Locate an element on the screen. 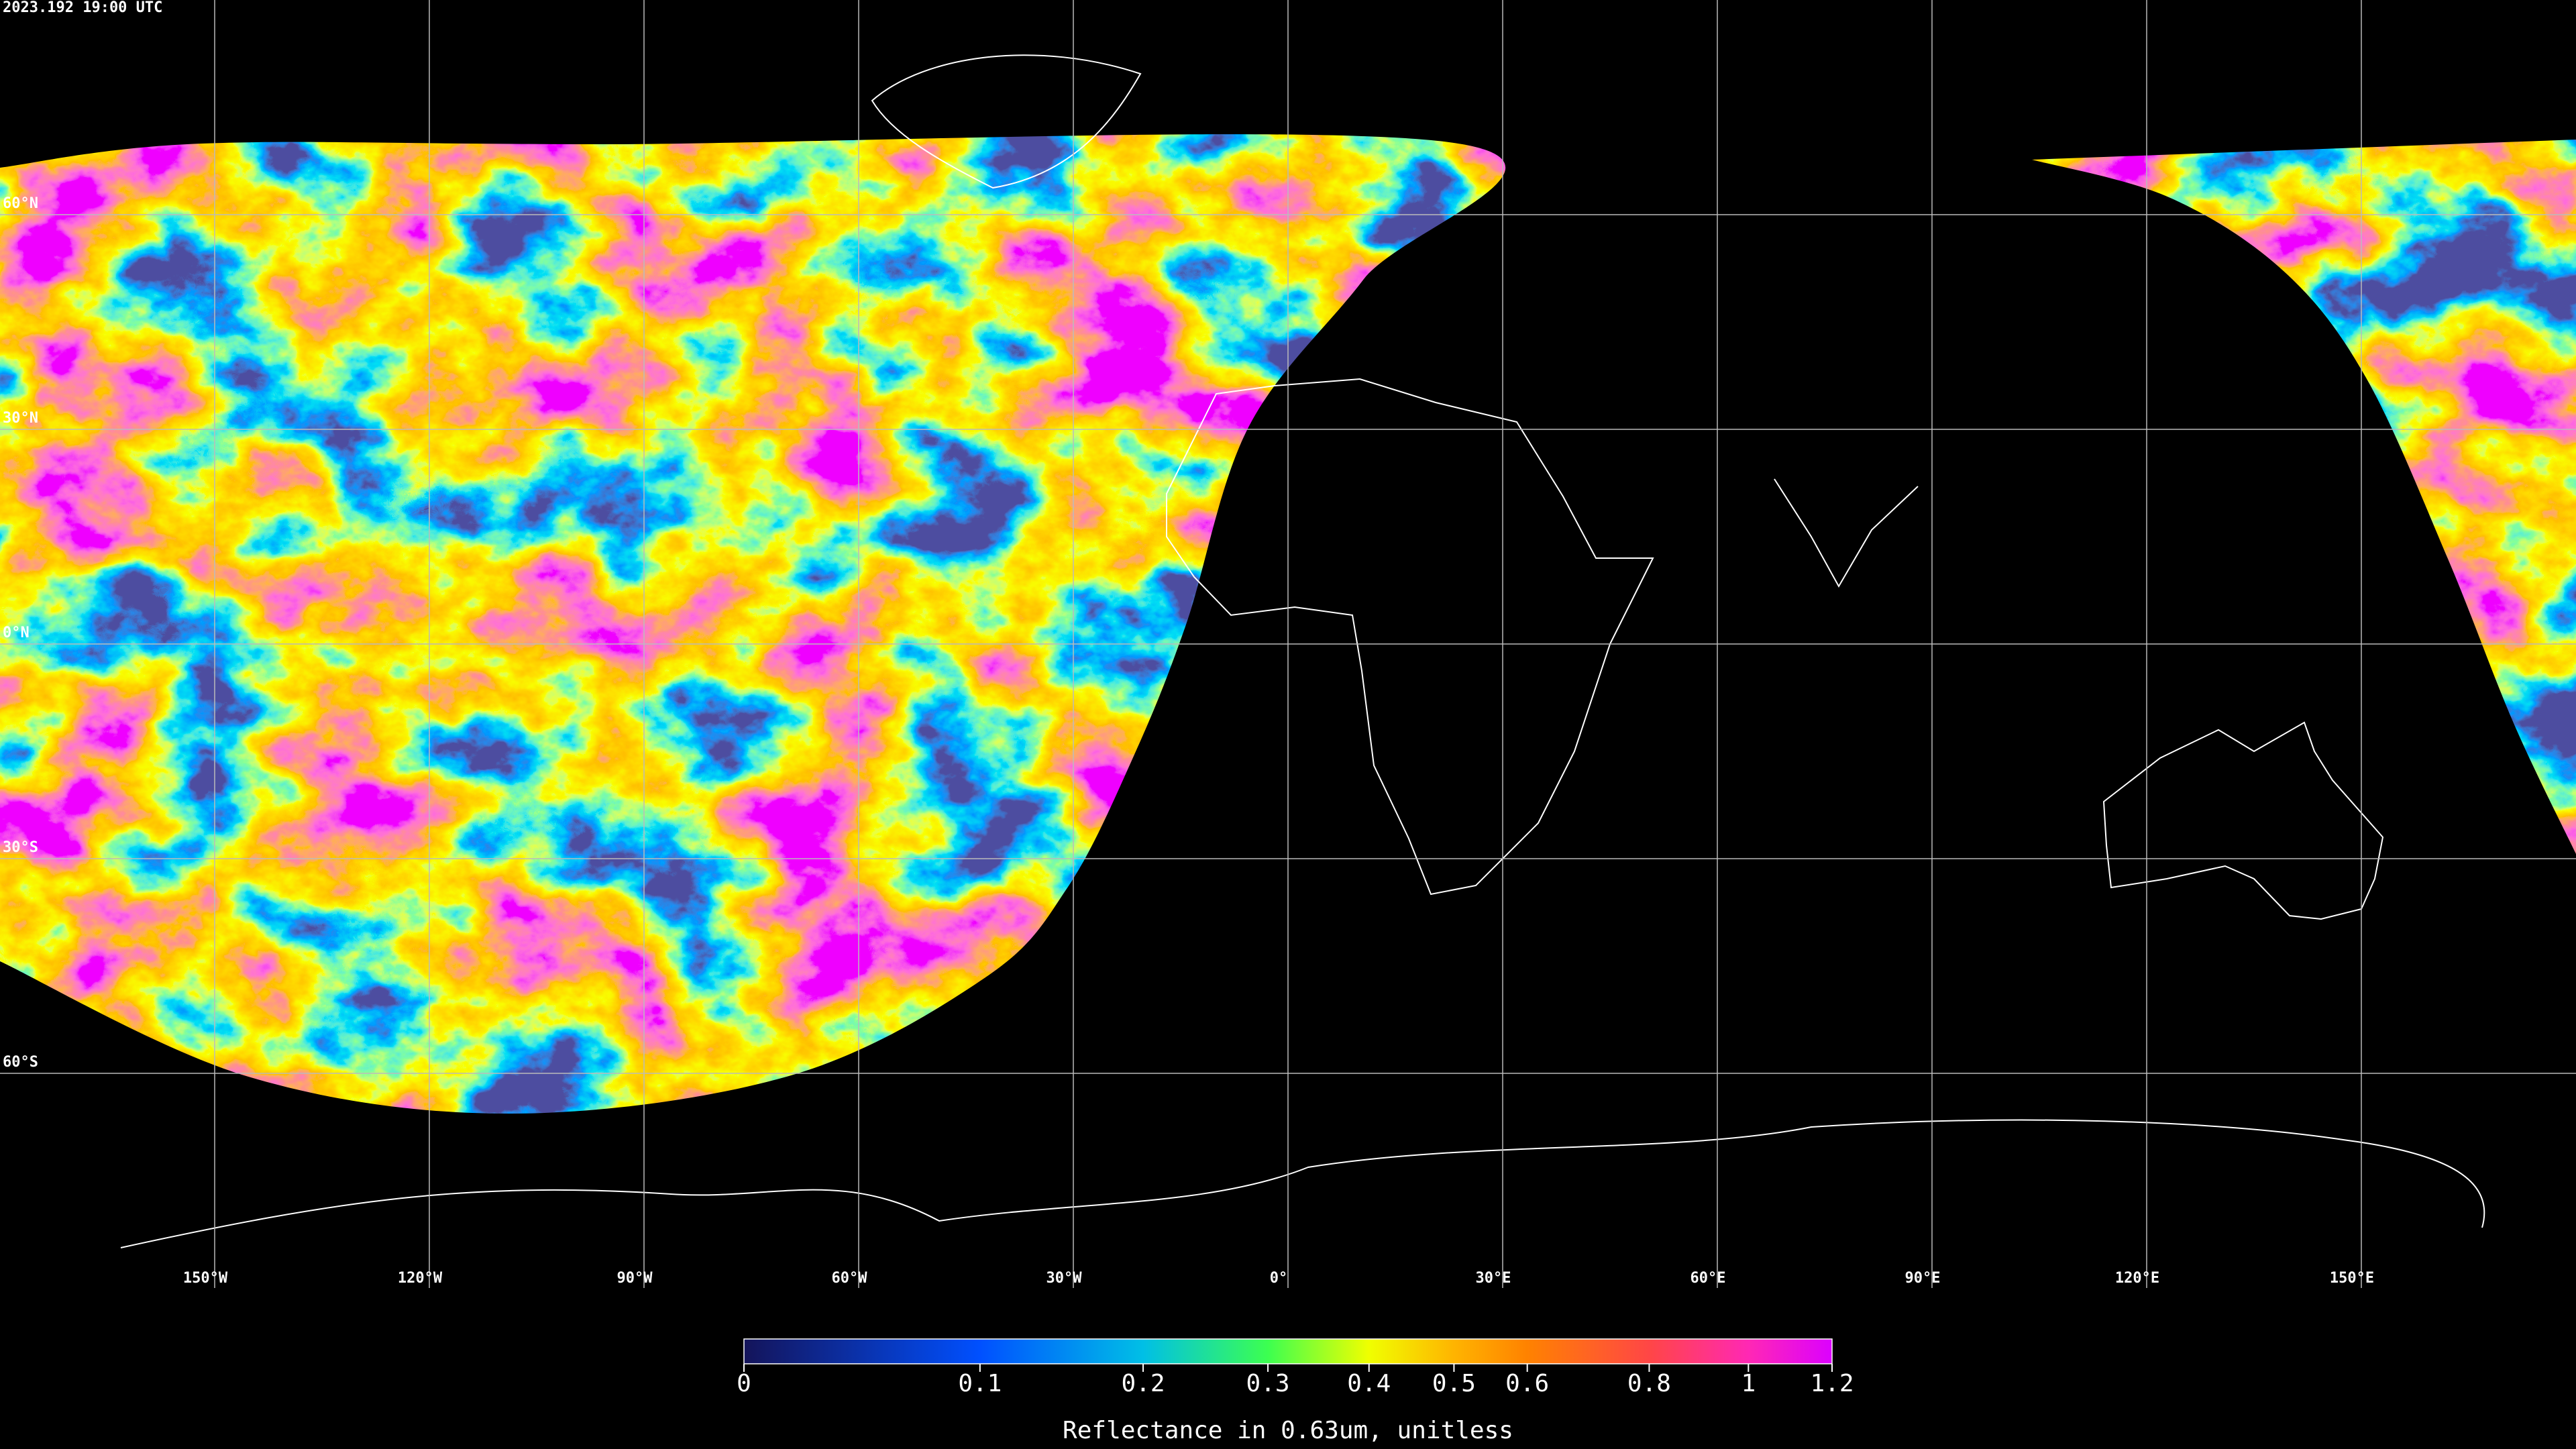 The width and height of the screenshot is (2576, 1449). colorbar-tick-label: 0.5 is located at coordinates (1454, 1383).